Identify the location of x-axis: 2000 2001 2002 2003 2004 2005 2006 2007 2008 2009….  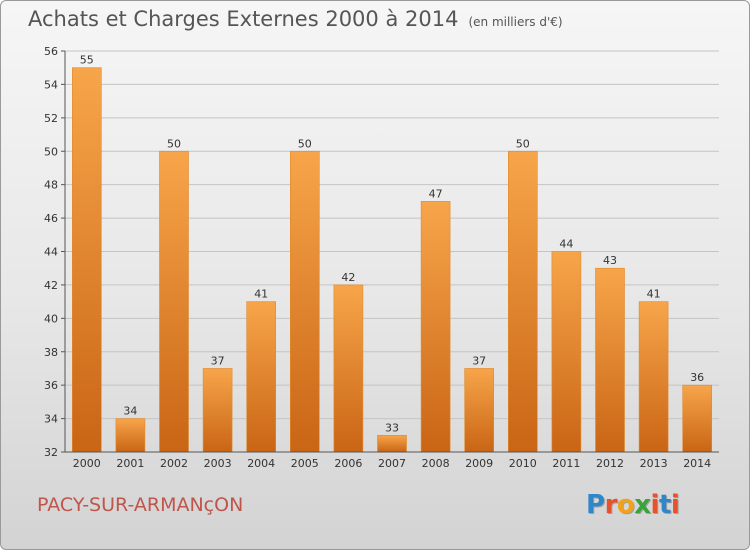
(392, 460).